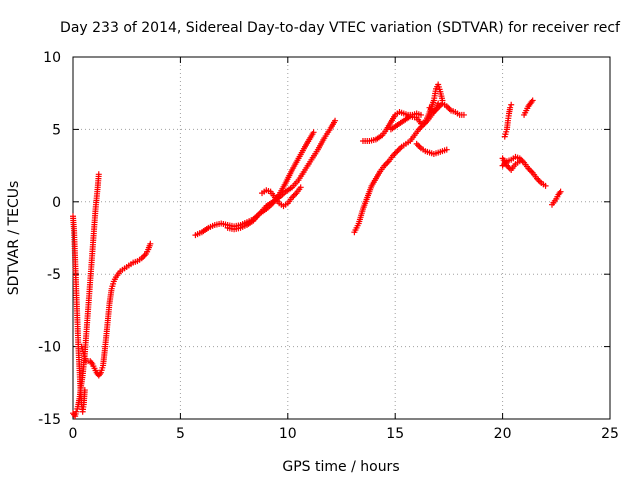 Image resolution: width=640 pixels, height=480 pixels. What do you see at coordinates (49, 348) in the screenshot?
I see `y-tick-label: -10` at bounding box center [49, 348].